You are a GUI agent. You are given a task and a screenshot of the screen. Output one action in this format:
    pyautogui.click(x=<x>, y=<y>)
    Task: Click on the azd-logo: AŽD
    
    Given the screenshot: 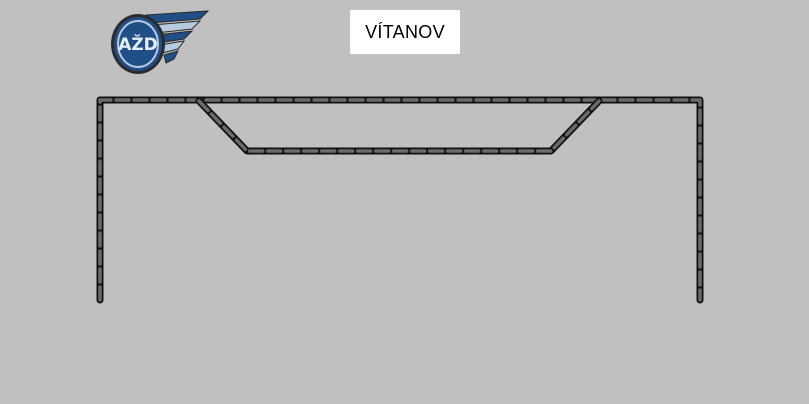 What is the action you would take?
    pyautogui.click(x=160, y=42)
    